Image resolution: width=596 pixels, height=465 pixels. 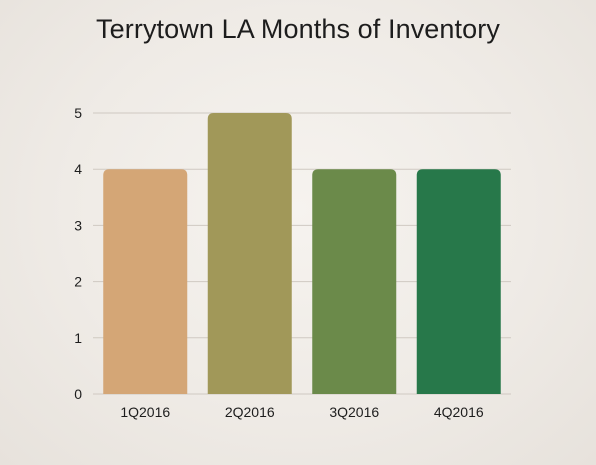 I want to click on y-tick-label: 0, so click(x=78, y=394).